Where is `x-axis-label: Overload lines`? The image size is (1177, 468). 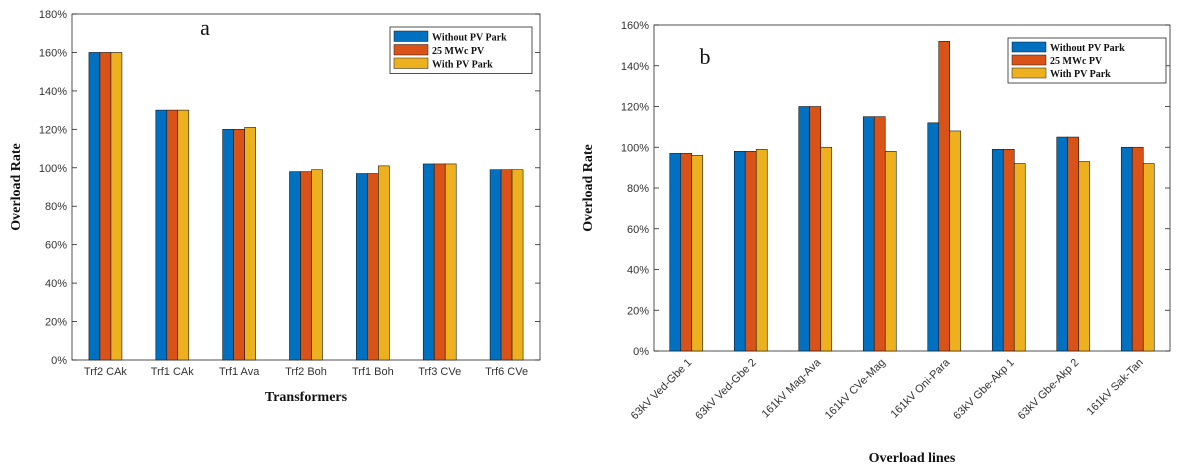 x-axis-label: Overload lines is located at coordinates (912, 458).